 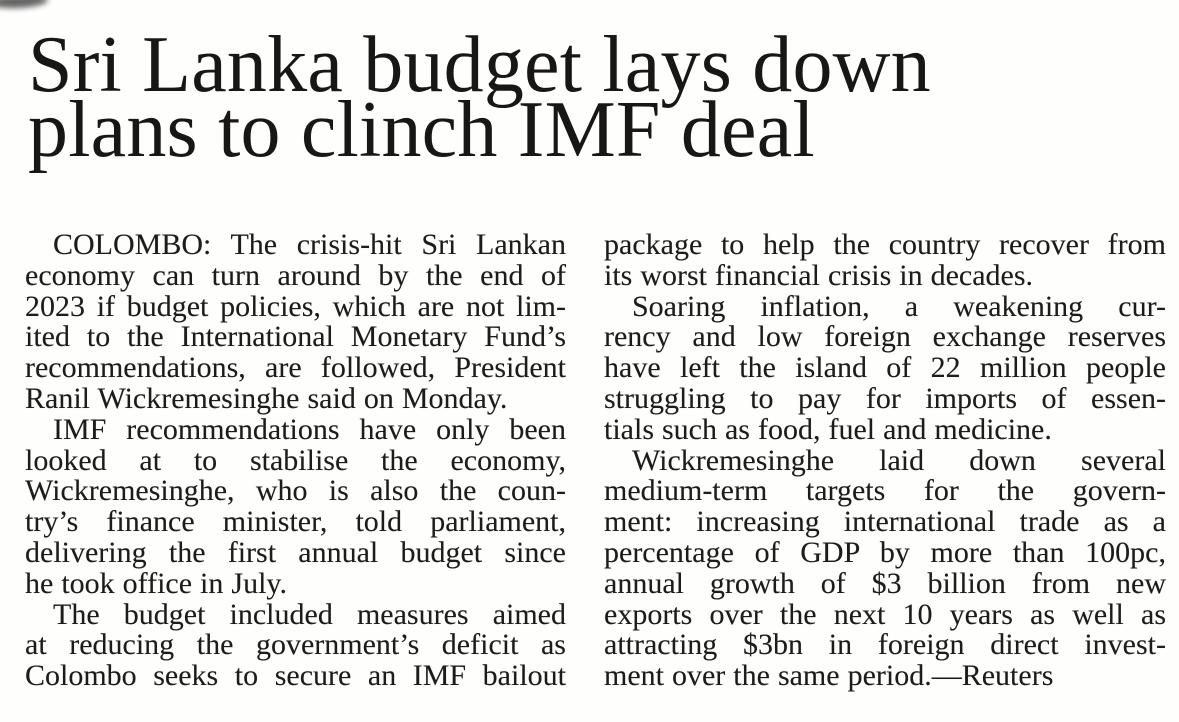 I want to click on text-line: COLOMBO: The crisis-hit Sri Lankan, so click(x=309, y=244).